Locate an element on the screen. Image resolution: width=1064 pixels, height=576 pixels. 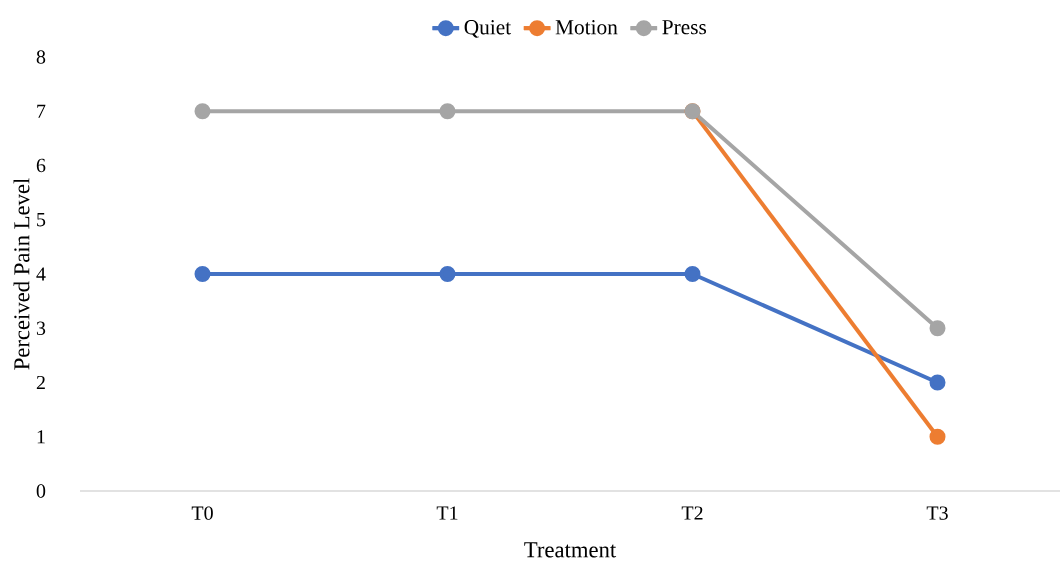
y-tick-label: 6 is located at coordinates (41, 165).